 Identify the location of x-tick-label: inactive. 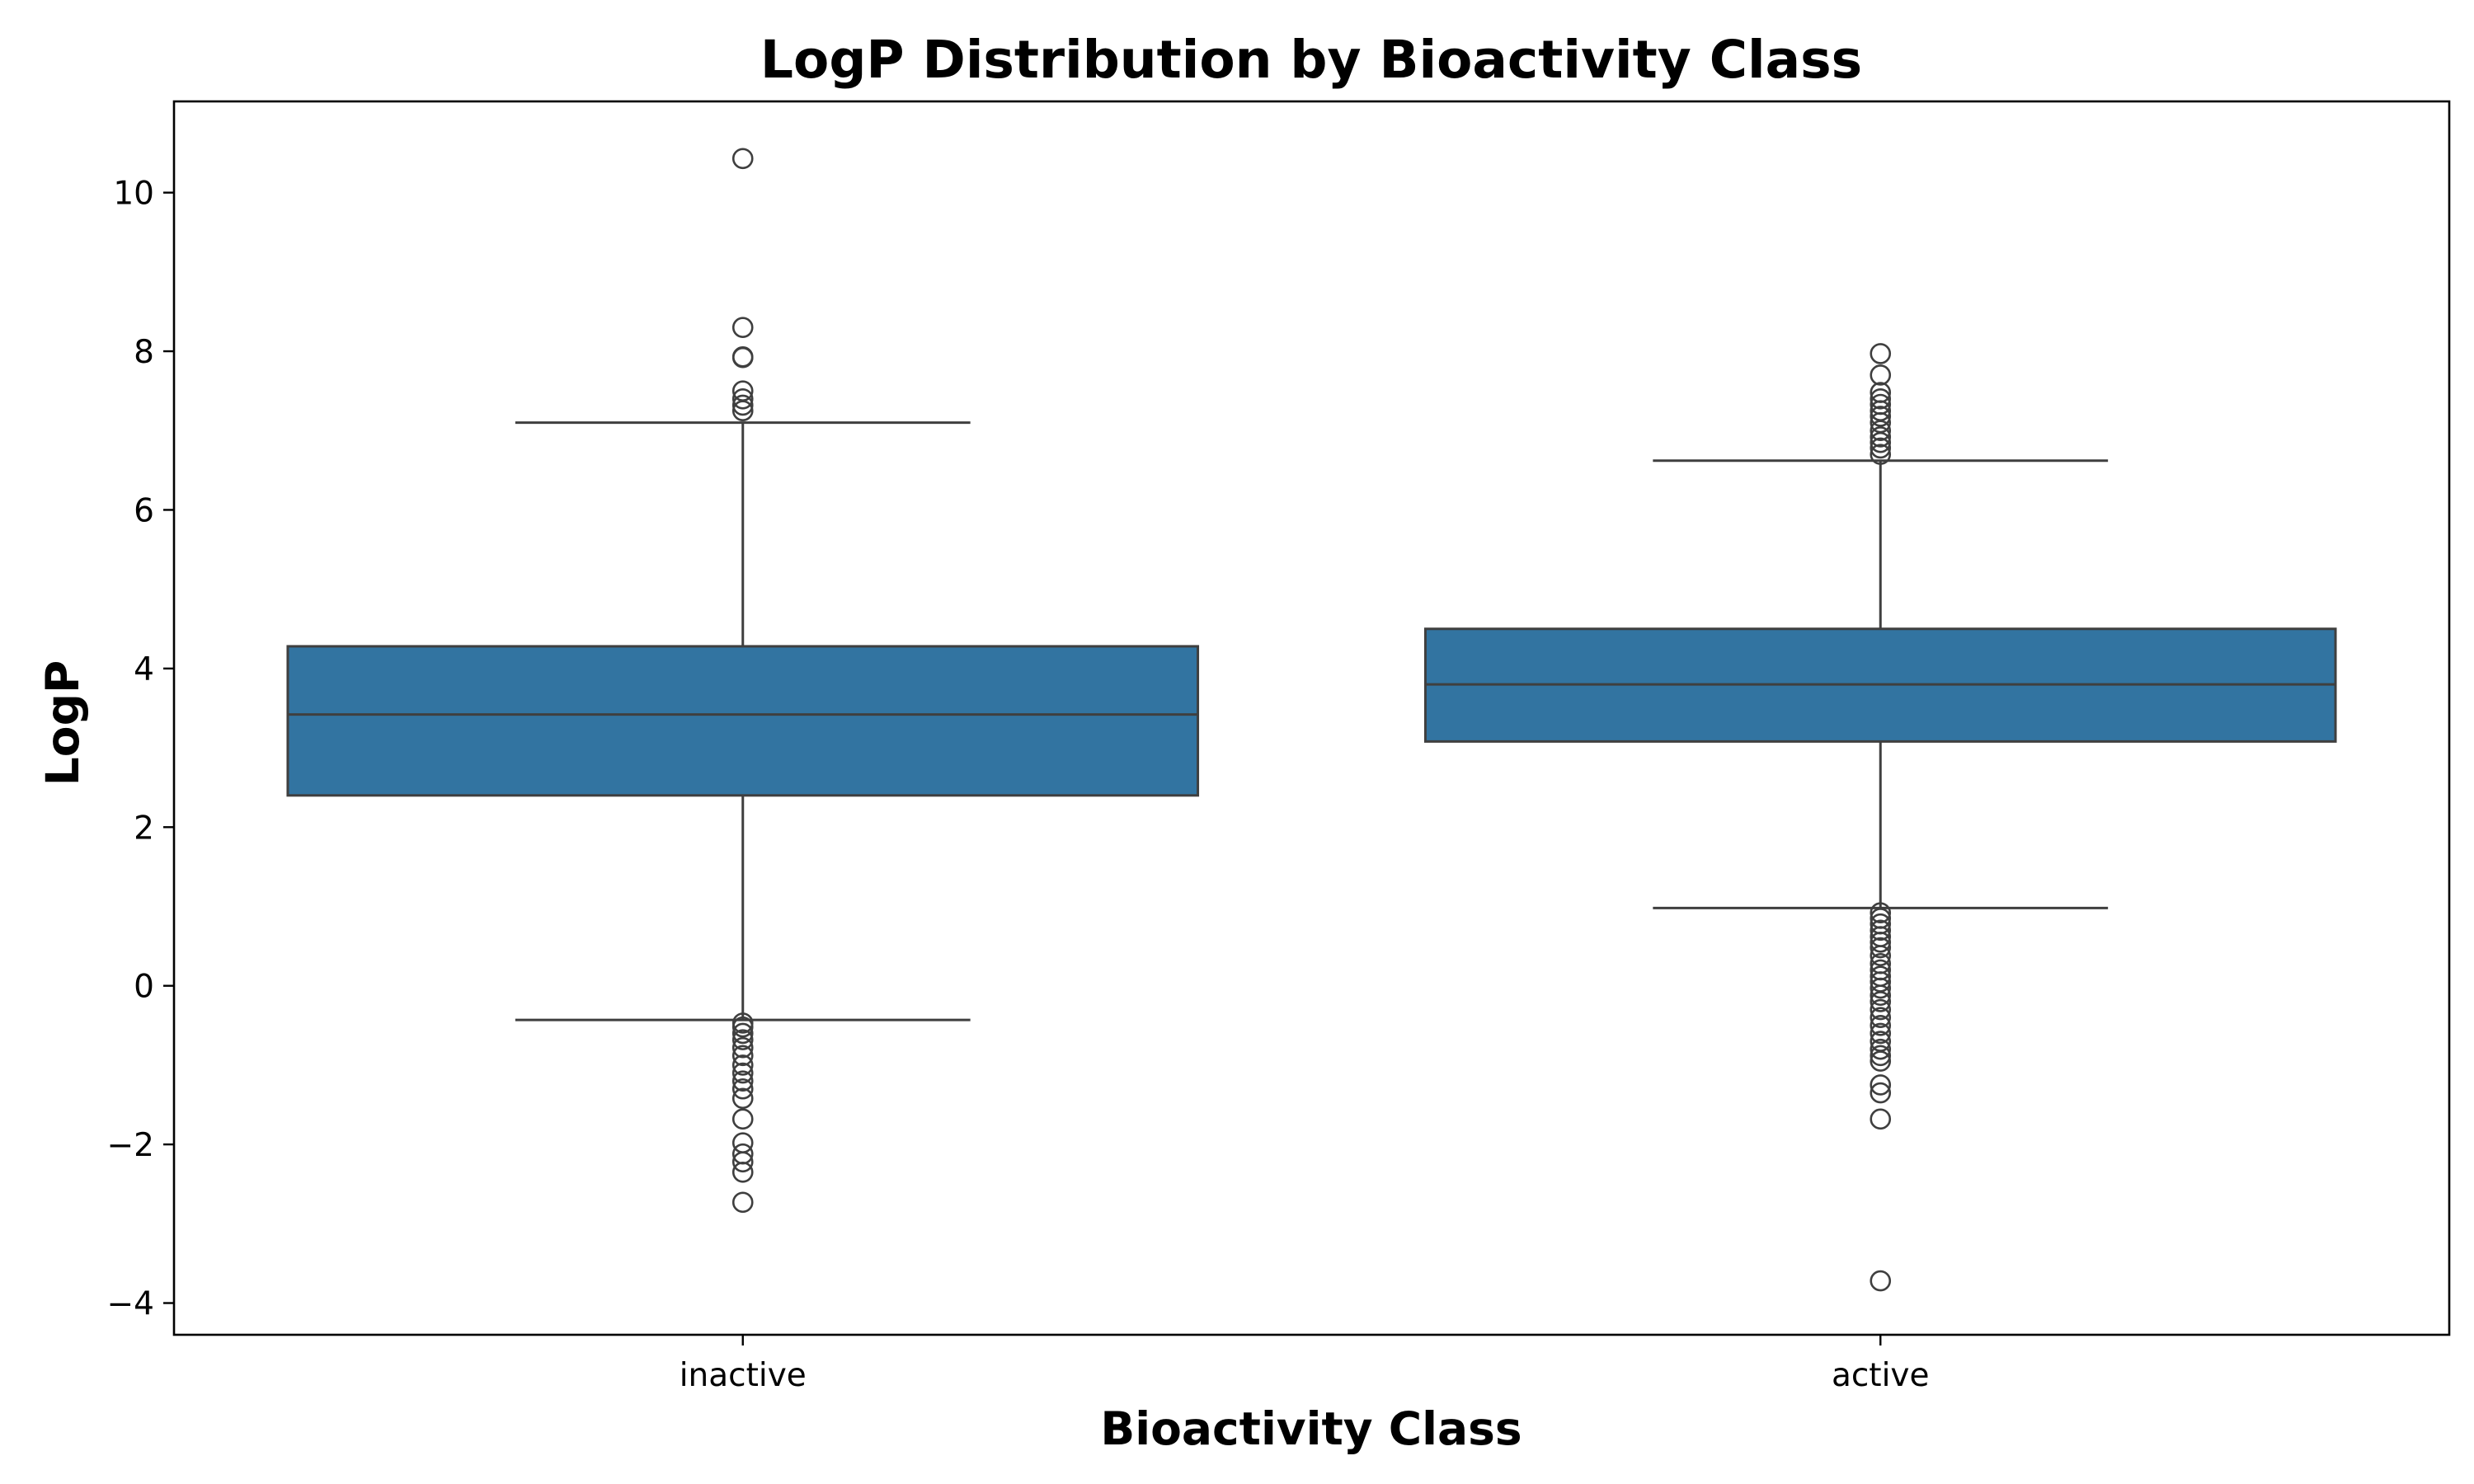
(743, 1375).